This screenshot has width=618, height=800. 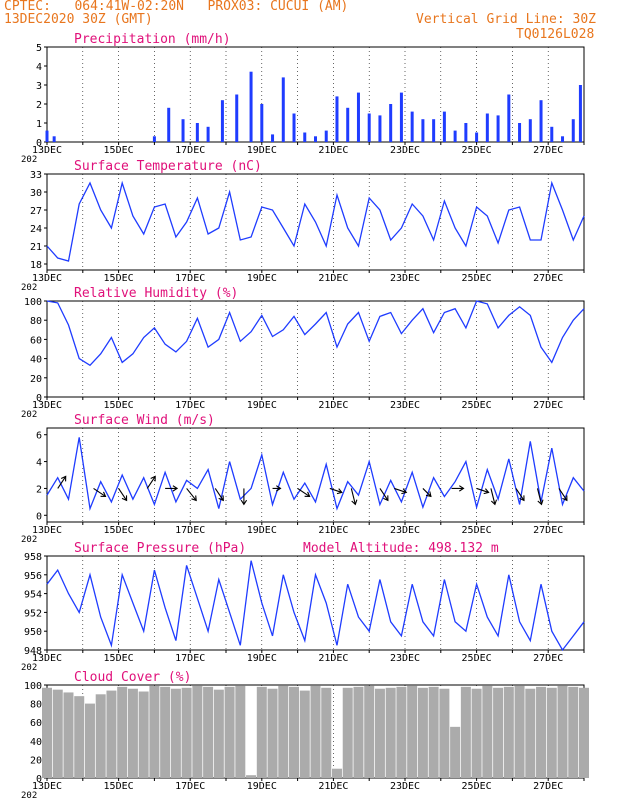 What do you see at coordinates (315, 333) in the screenshot?
I see `series-line` at bounding box center [315, 333].